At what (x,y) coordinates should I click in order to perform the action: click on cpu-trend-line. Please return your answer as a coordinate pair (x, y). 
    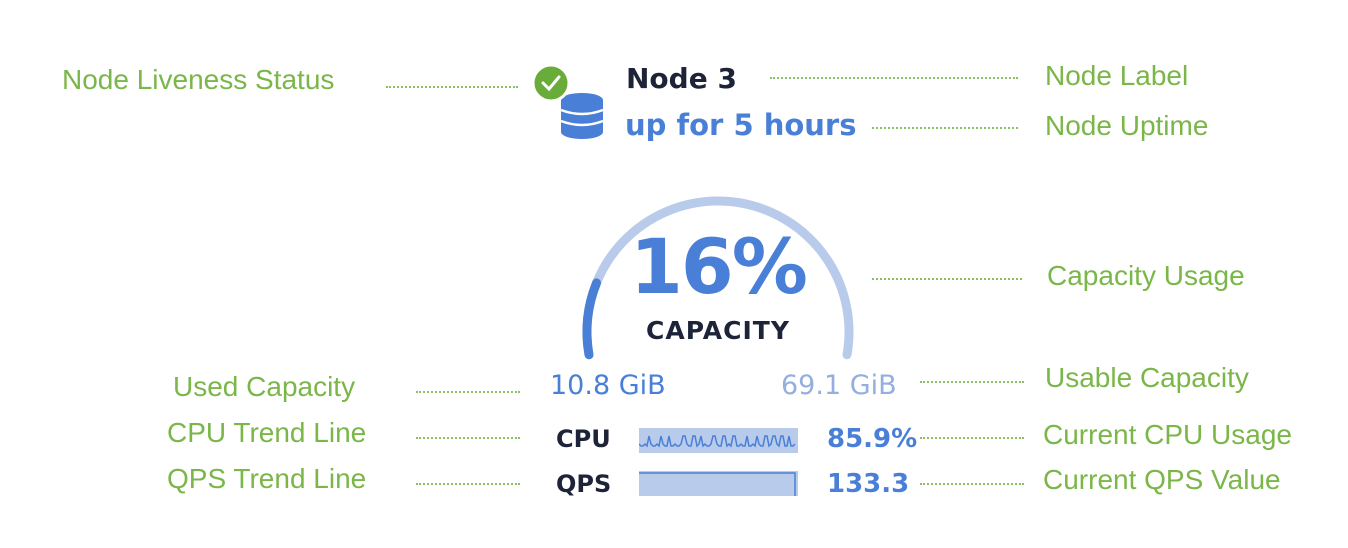
    Looking at the image, I should click on (717, 441).